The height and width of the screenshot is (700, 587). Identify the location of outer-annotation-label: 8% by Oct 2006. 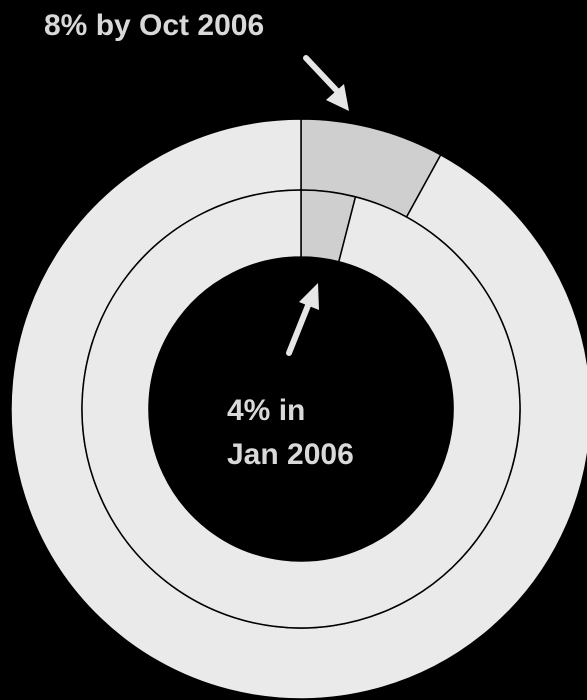
(154, 25).